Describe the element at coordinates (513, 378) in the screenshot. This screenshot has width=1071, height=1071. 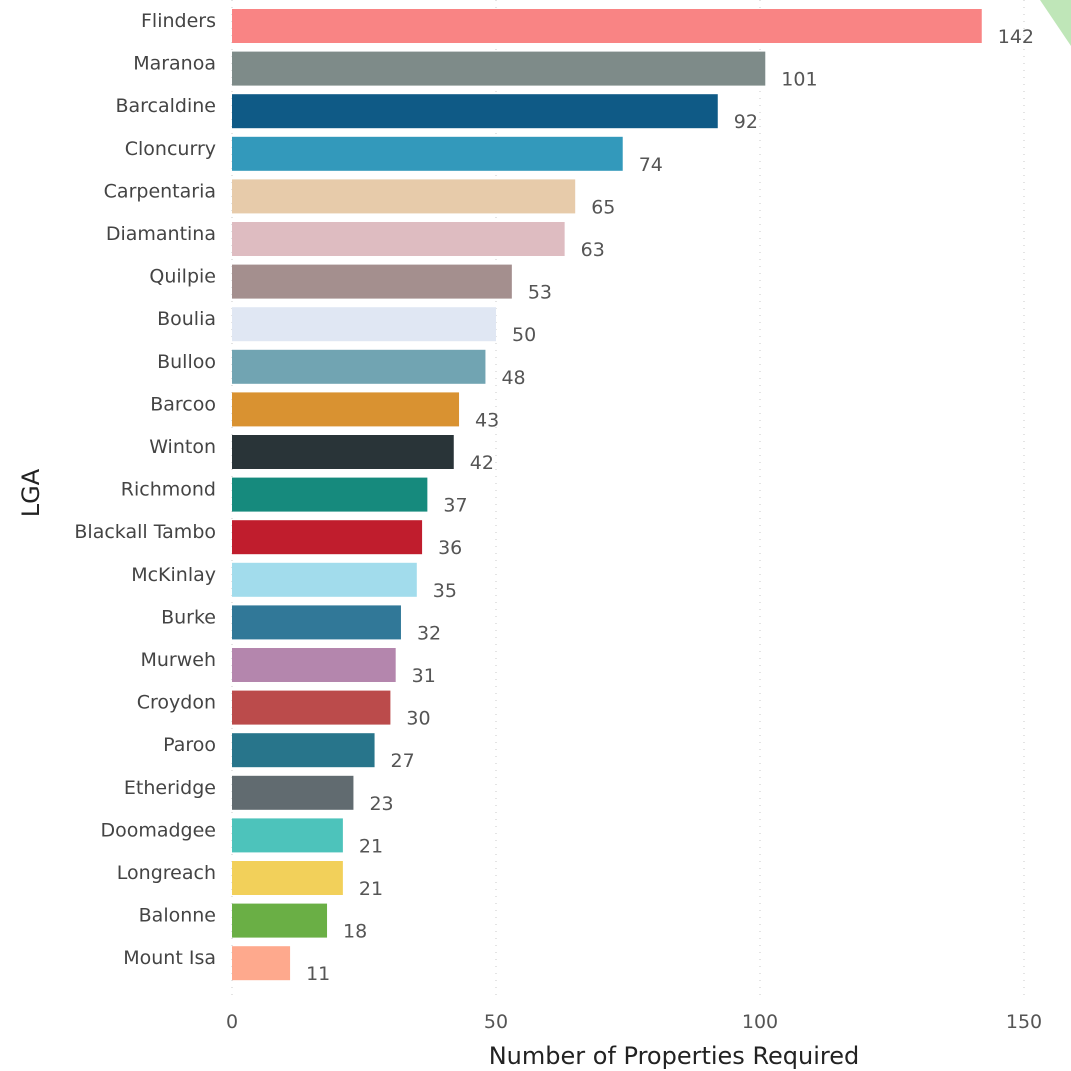
I see `value-label: 48` at that location.